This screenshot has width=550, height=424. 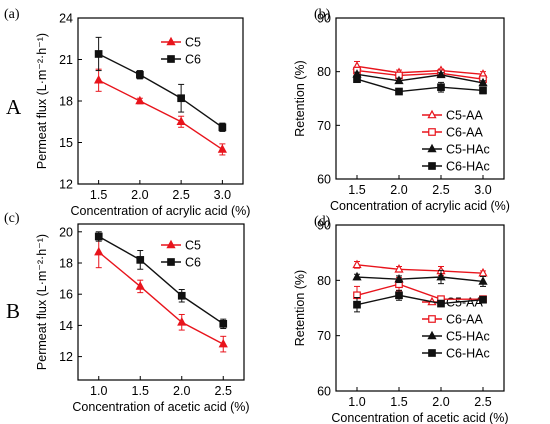 I want to click on y-tick-label: 80, so click(x=324, y=72).